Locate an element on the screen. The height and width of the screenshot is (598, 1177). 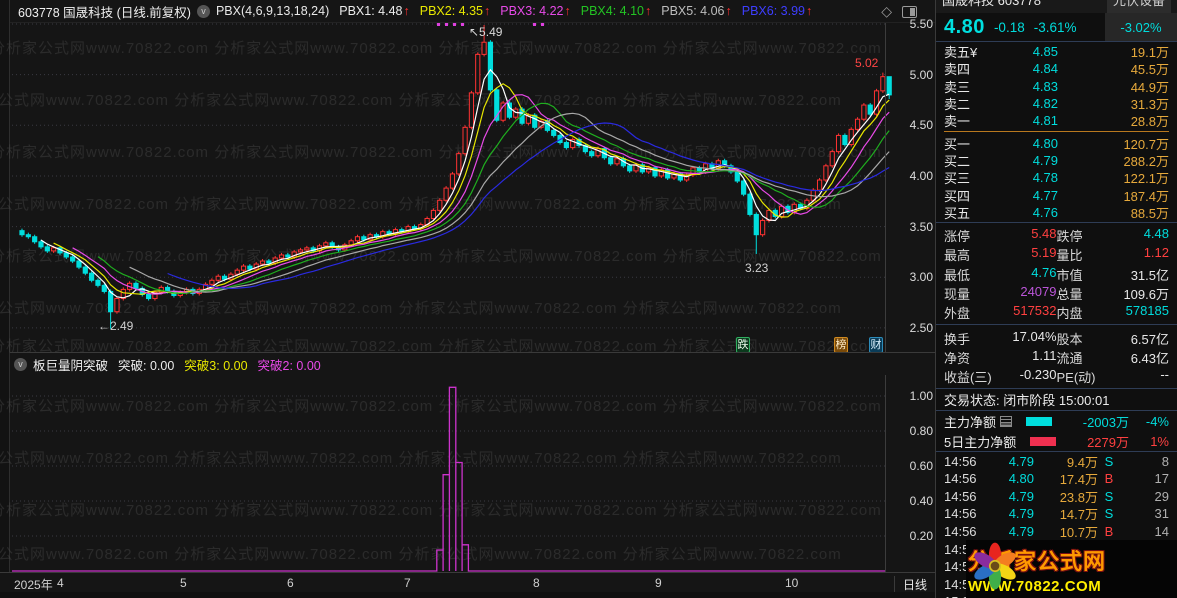
stat-value: 1.11 is located at coordinates (1044, 355).